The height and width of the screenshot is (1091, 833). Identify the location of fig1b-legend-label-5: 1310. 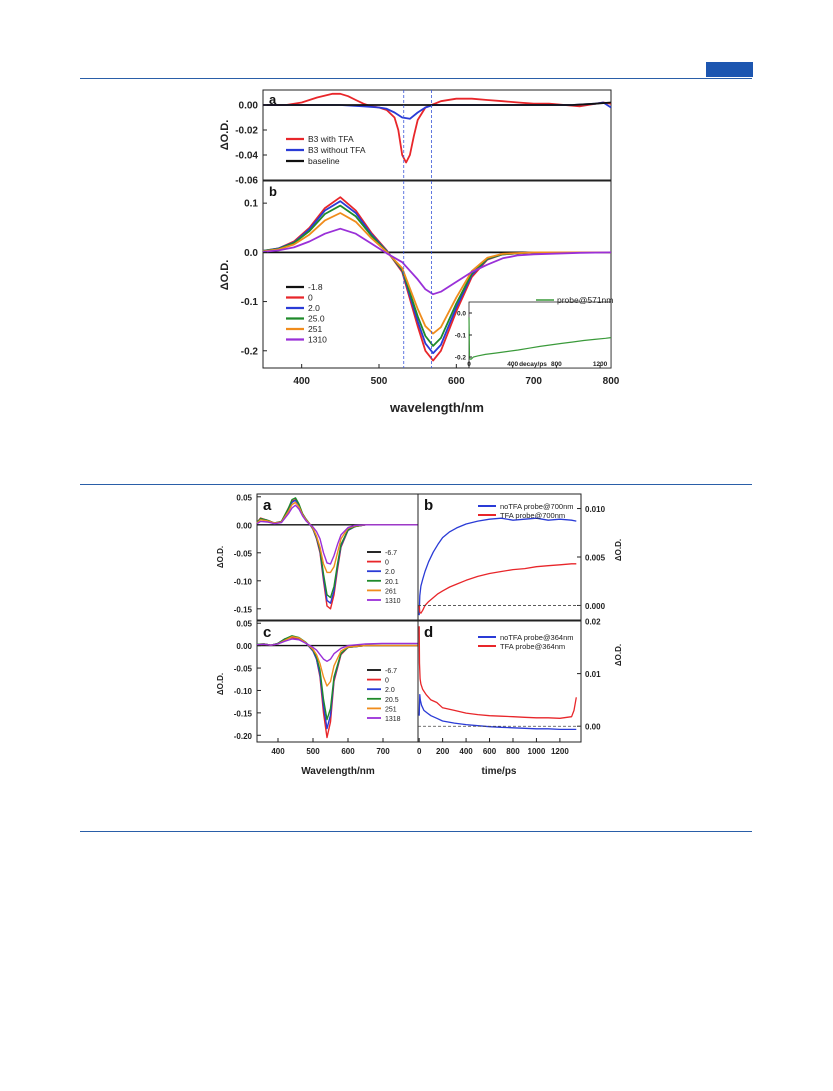
(317, 340).